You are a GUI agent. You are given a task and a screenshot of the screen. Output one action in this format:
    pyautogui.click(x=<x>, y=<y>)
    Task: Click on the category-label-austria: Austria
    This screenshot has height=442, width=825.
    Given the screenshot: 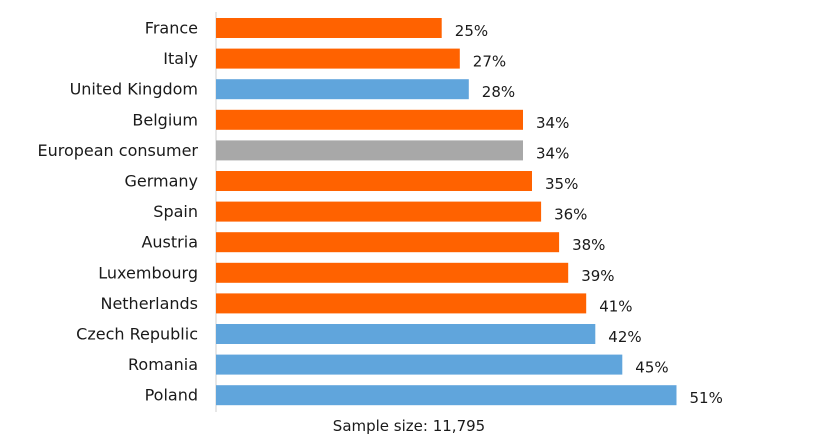 What is the action you would take?
    pyautogui.click(x=169, y=242)
    